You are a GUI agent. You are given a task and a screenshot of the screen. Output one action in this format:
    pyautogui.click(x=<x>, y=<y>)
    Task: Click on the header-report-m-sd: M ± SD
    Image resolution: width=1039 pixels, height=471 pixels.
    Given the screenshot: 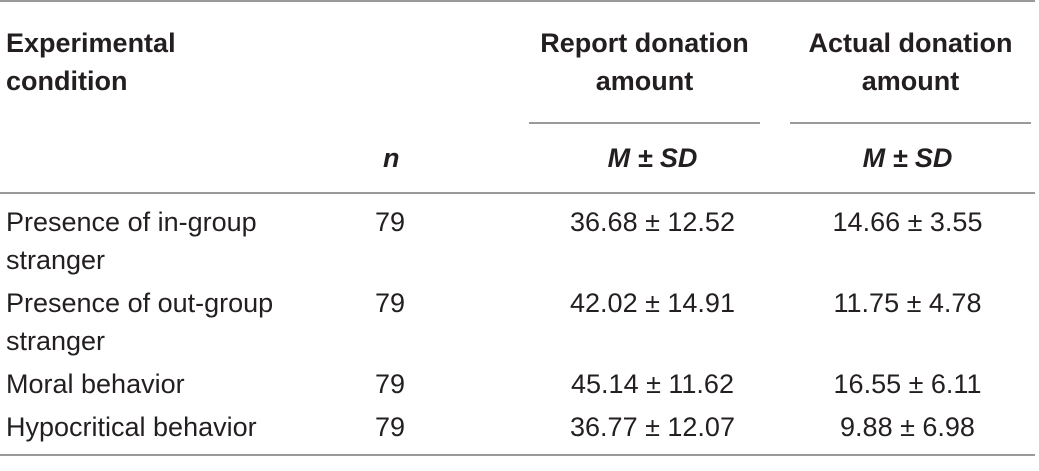 What is the action you would take?
    pyautogui.click(x=652, y=158)
    